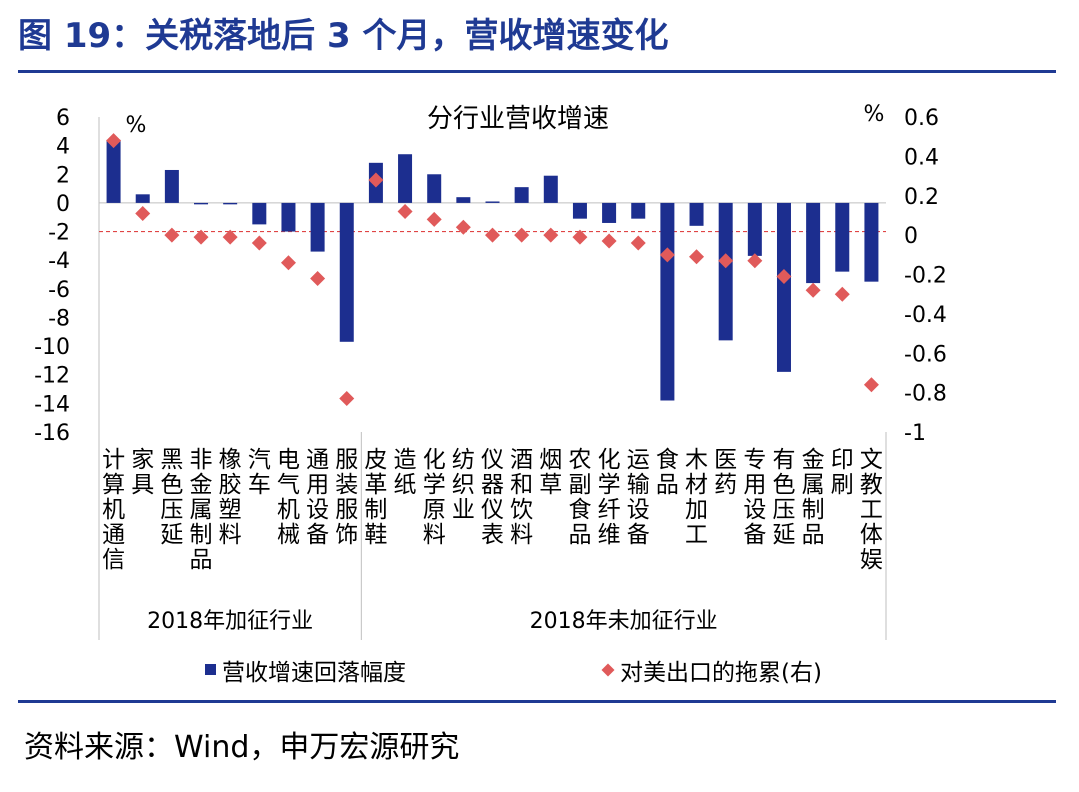 This screenshot has height=792, width=1079. I want to click on left-axis-unit: %, so click(136, 125).